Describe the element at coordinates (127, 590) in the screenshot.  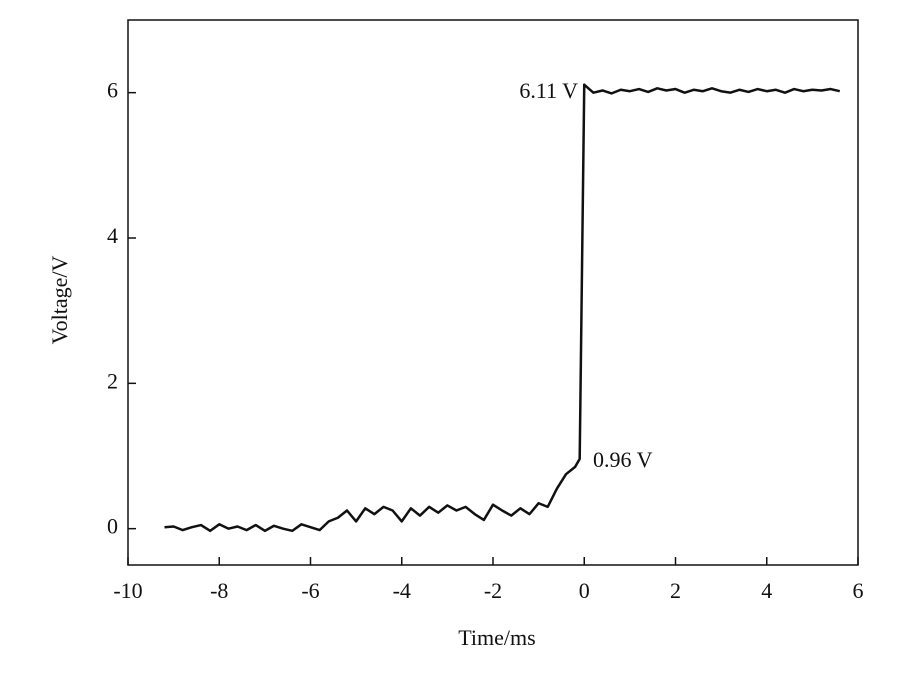
I see `x-tick-label: -10` at that location.